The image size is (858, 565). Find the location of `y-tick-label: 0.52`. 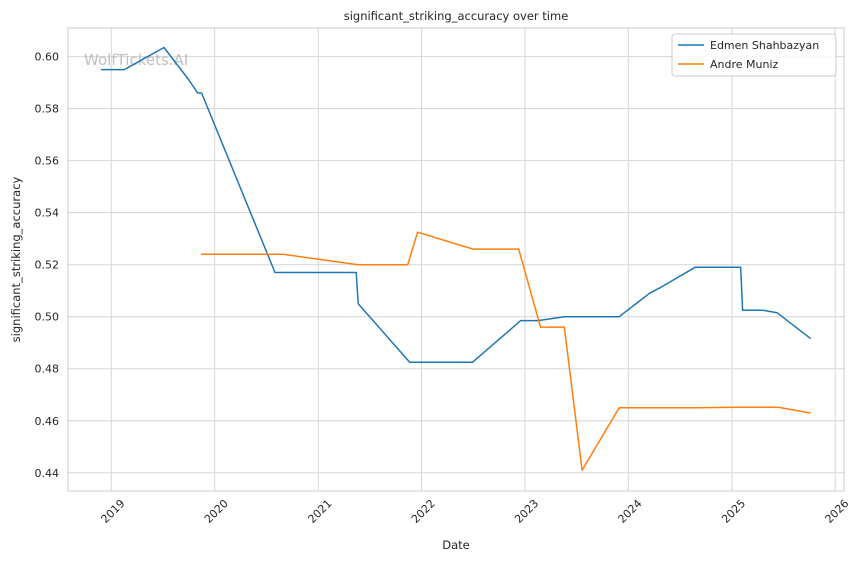

y-tick-label: 0.52 is located at coordinates (47, 265).